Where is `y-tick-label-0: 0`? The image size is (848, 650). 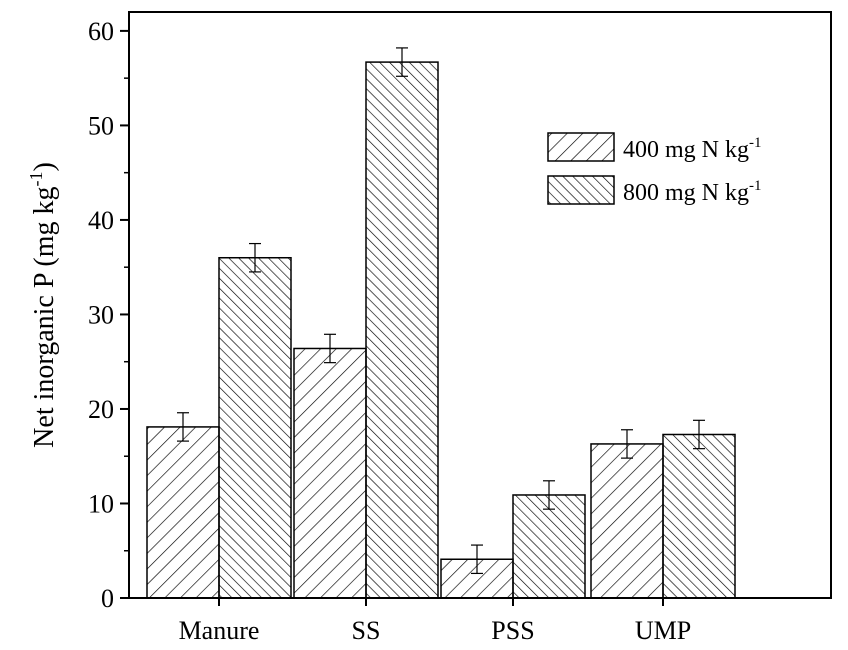
y-tick-label-0: 0 is located at coordinates (107, 598).